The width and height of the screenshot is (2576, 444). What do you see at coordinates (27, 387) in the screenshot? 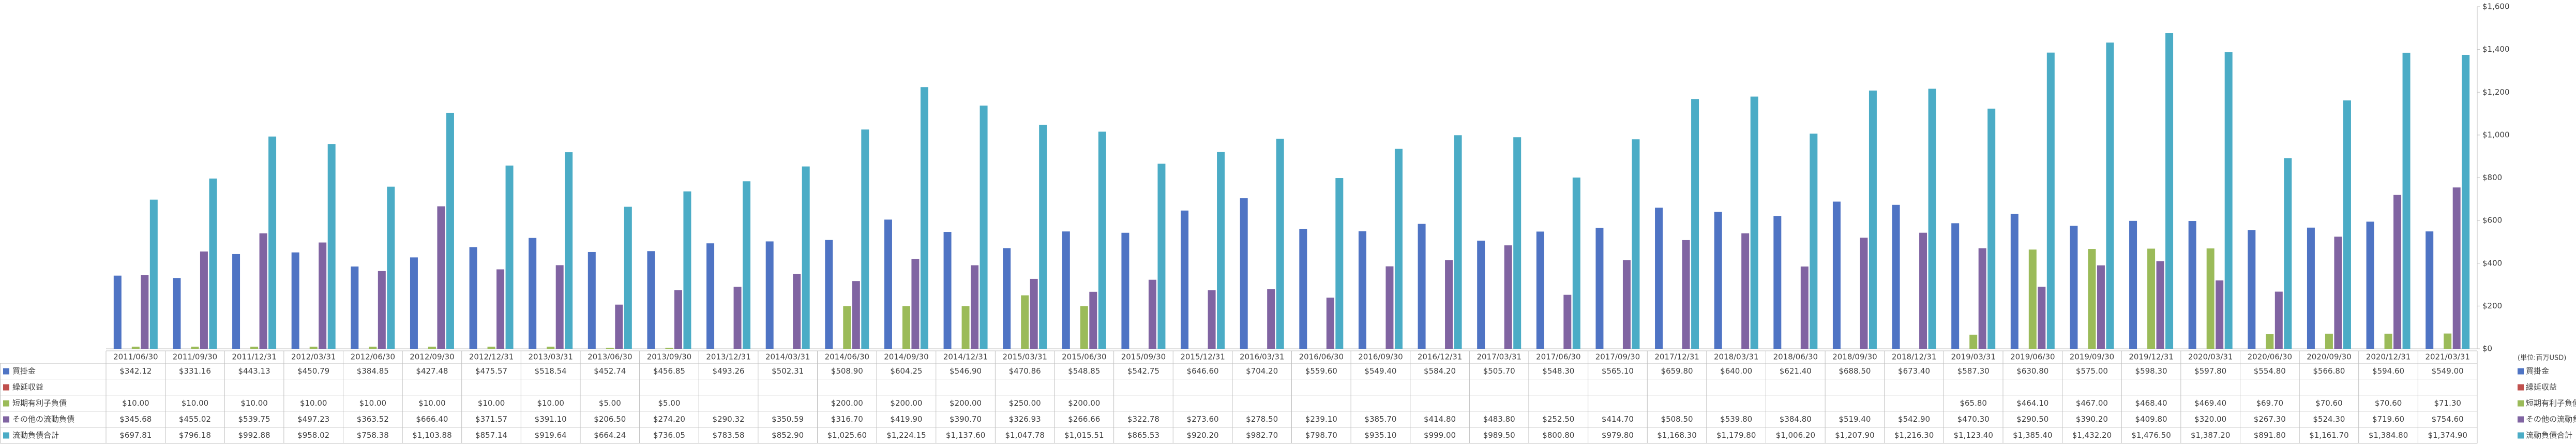
I see `table-row-label: 繰延収益` at bounding box center [27, 387].